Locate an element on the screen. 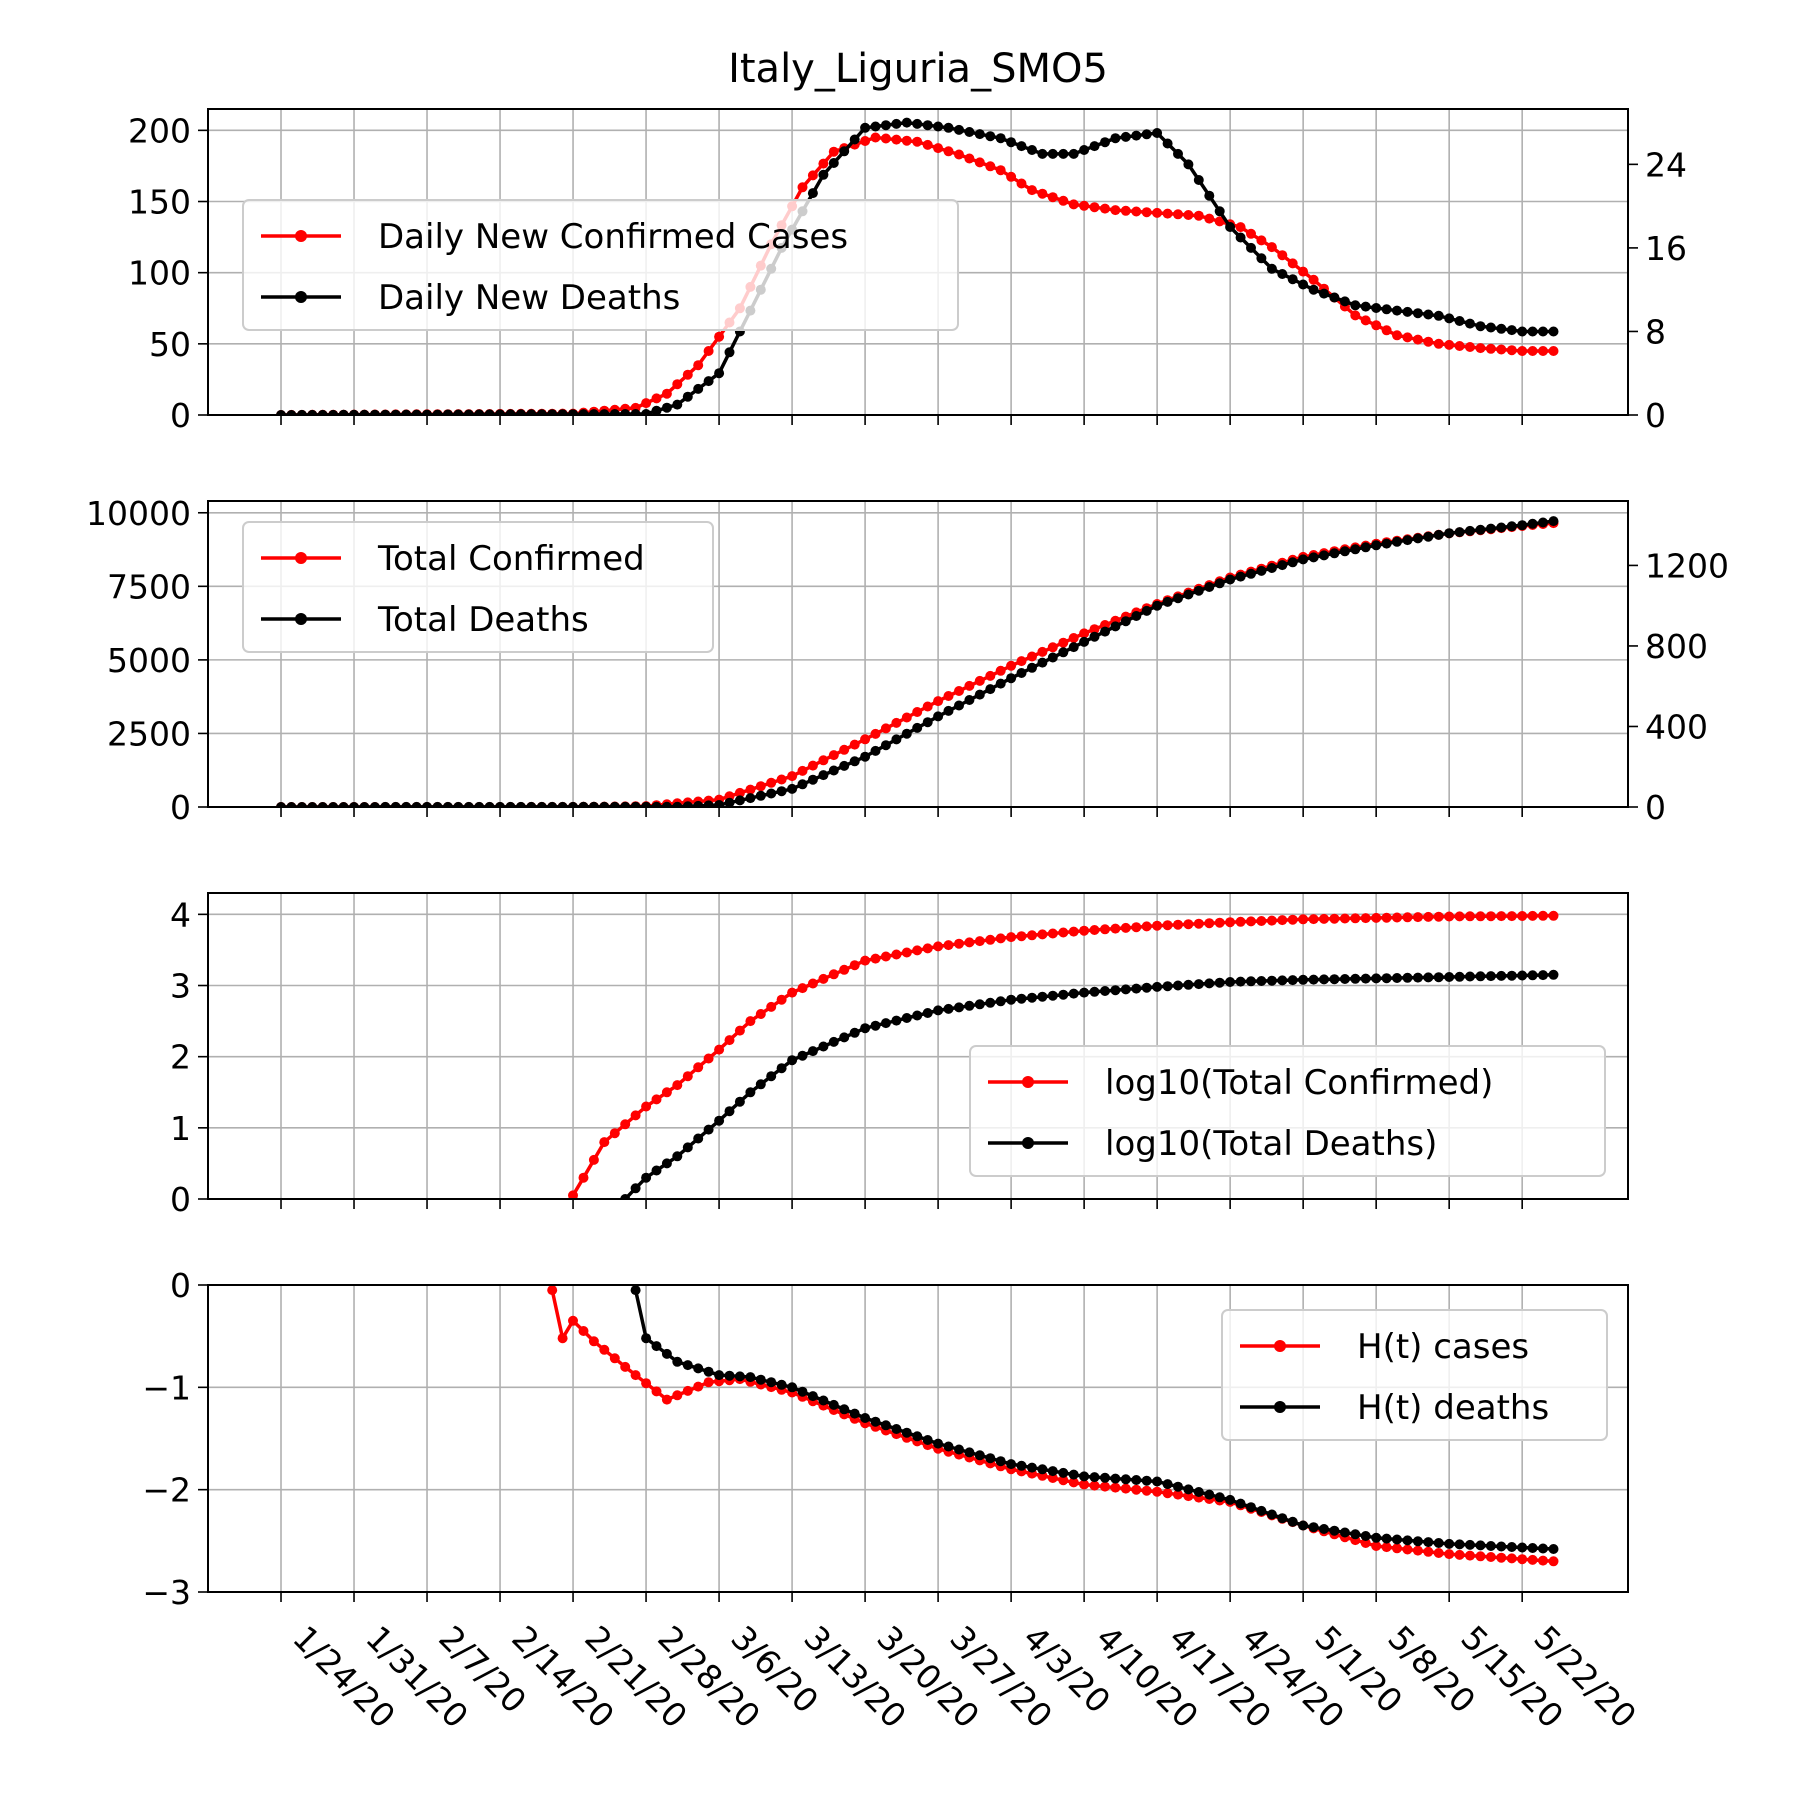 Image resolution: width=1800 pixels, height=1800 pixels. y-tick-label: −1 is located at coordinates (166, 1387).